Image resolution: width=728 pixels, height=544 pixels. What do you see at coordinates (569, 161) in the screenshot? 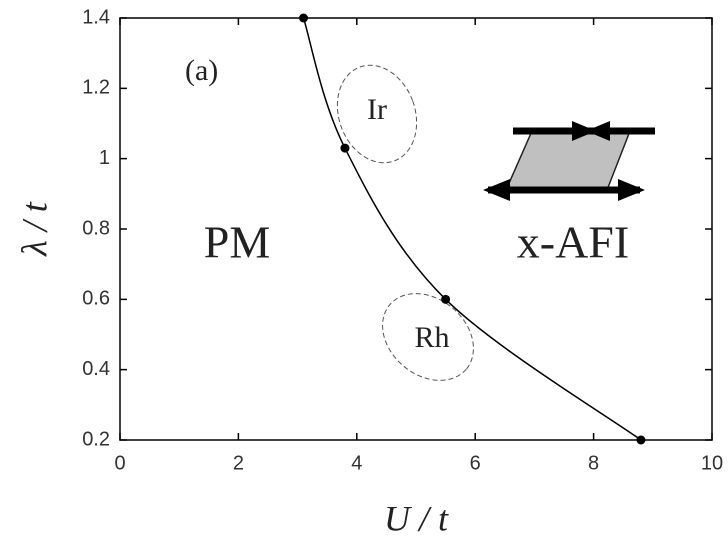
I see `afi-icon` at bounding box center [569, 161].